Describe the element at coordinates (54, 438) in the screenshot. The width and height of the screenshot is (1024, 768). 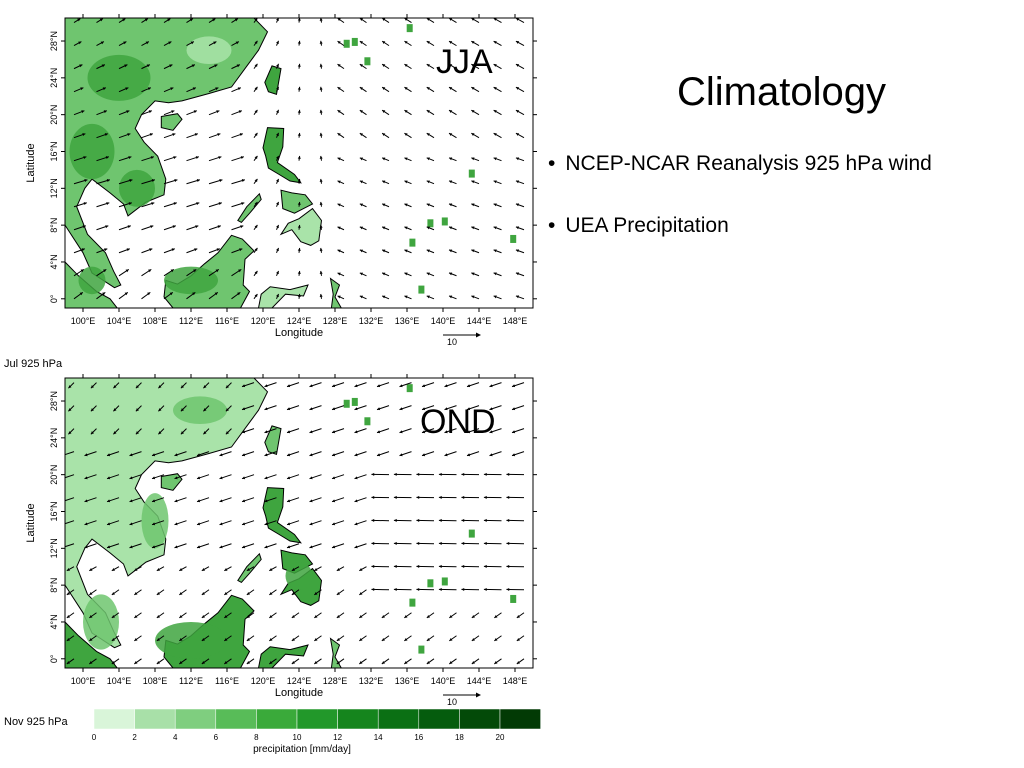
I see `lat-tick-label: 24°N` at that location.